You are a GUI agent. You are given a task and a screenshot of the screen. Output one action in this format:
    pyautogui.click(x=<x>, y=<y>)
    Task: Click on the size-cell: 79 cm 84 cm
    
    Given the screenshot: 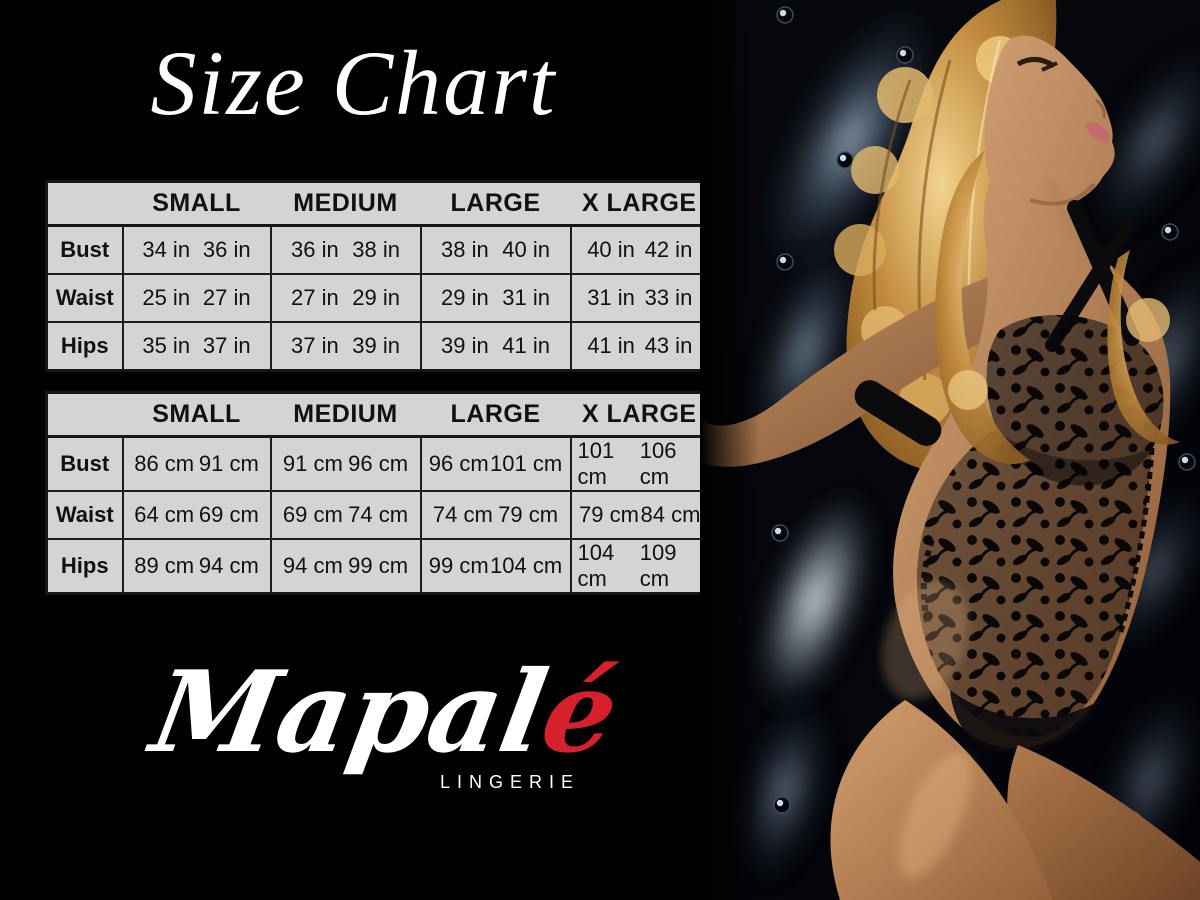 What is the action you would take?
    pyautogui.click(x=640, y=515)
    